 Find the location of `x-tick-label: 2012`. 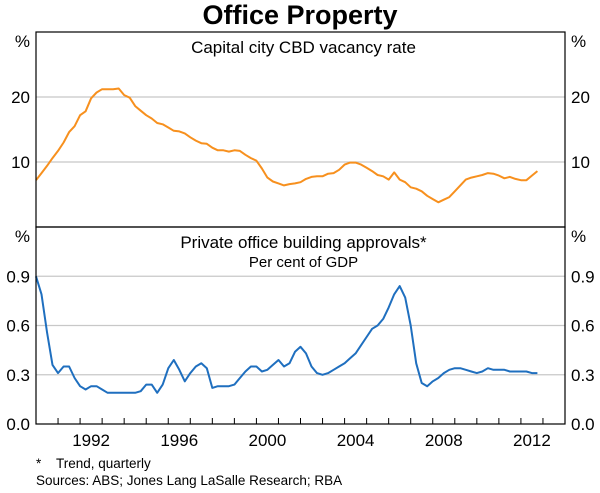

x-tick-label: 2012 is located at coordinates (532, 440).